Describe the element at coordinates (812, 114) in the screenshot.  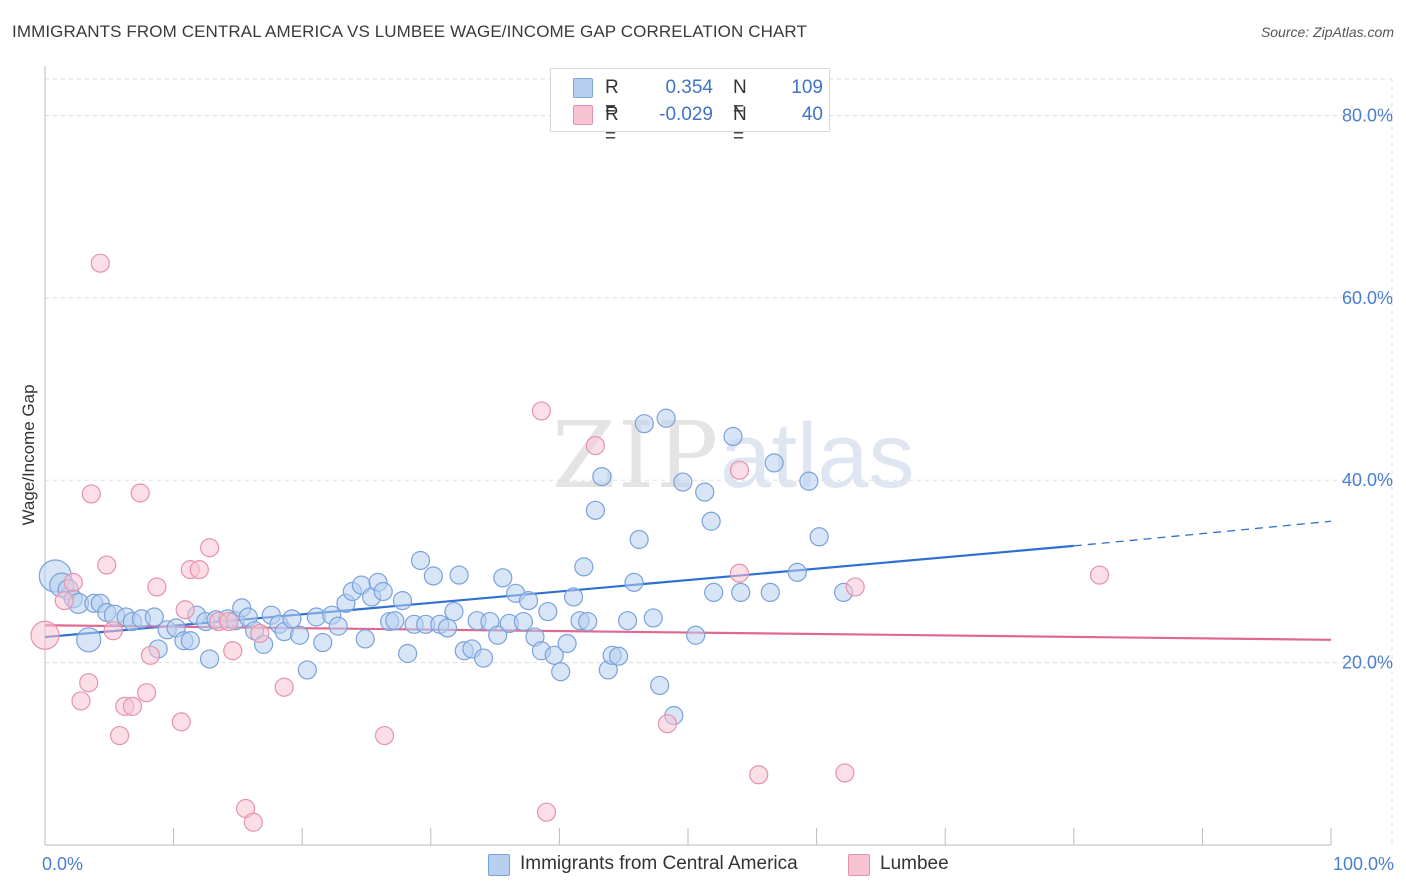
I see `legend-n-value: 40` at that location.